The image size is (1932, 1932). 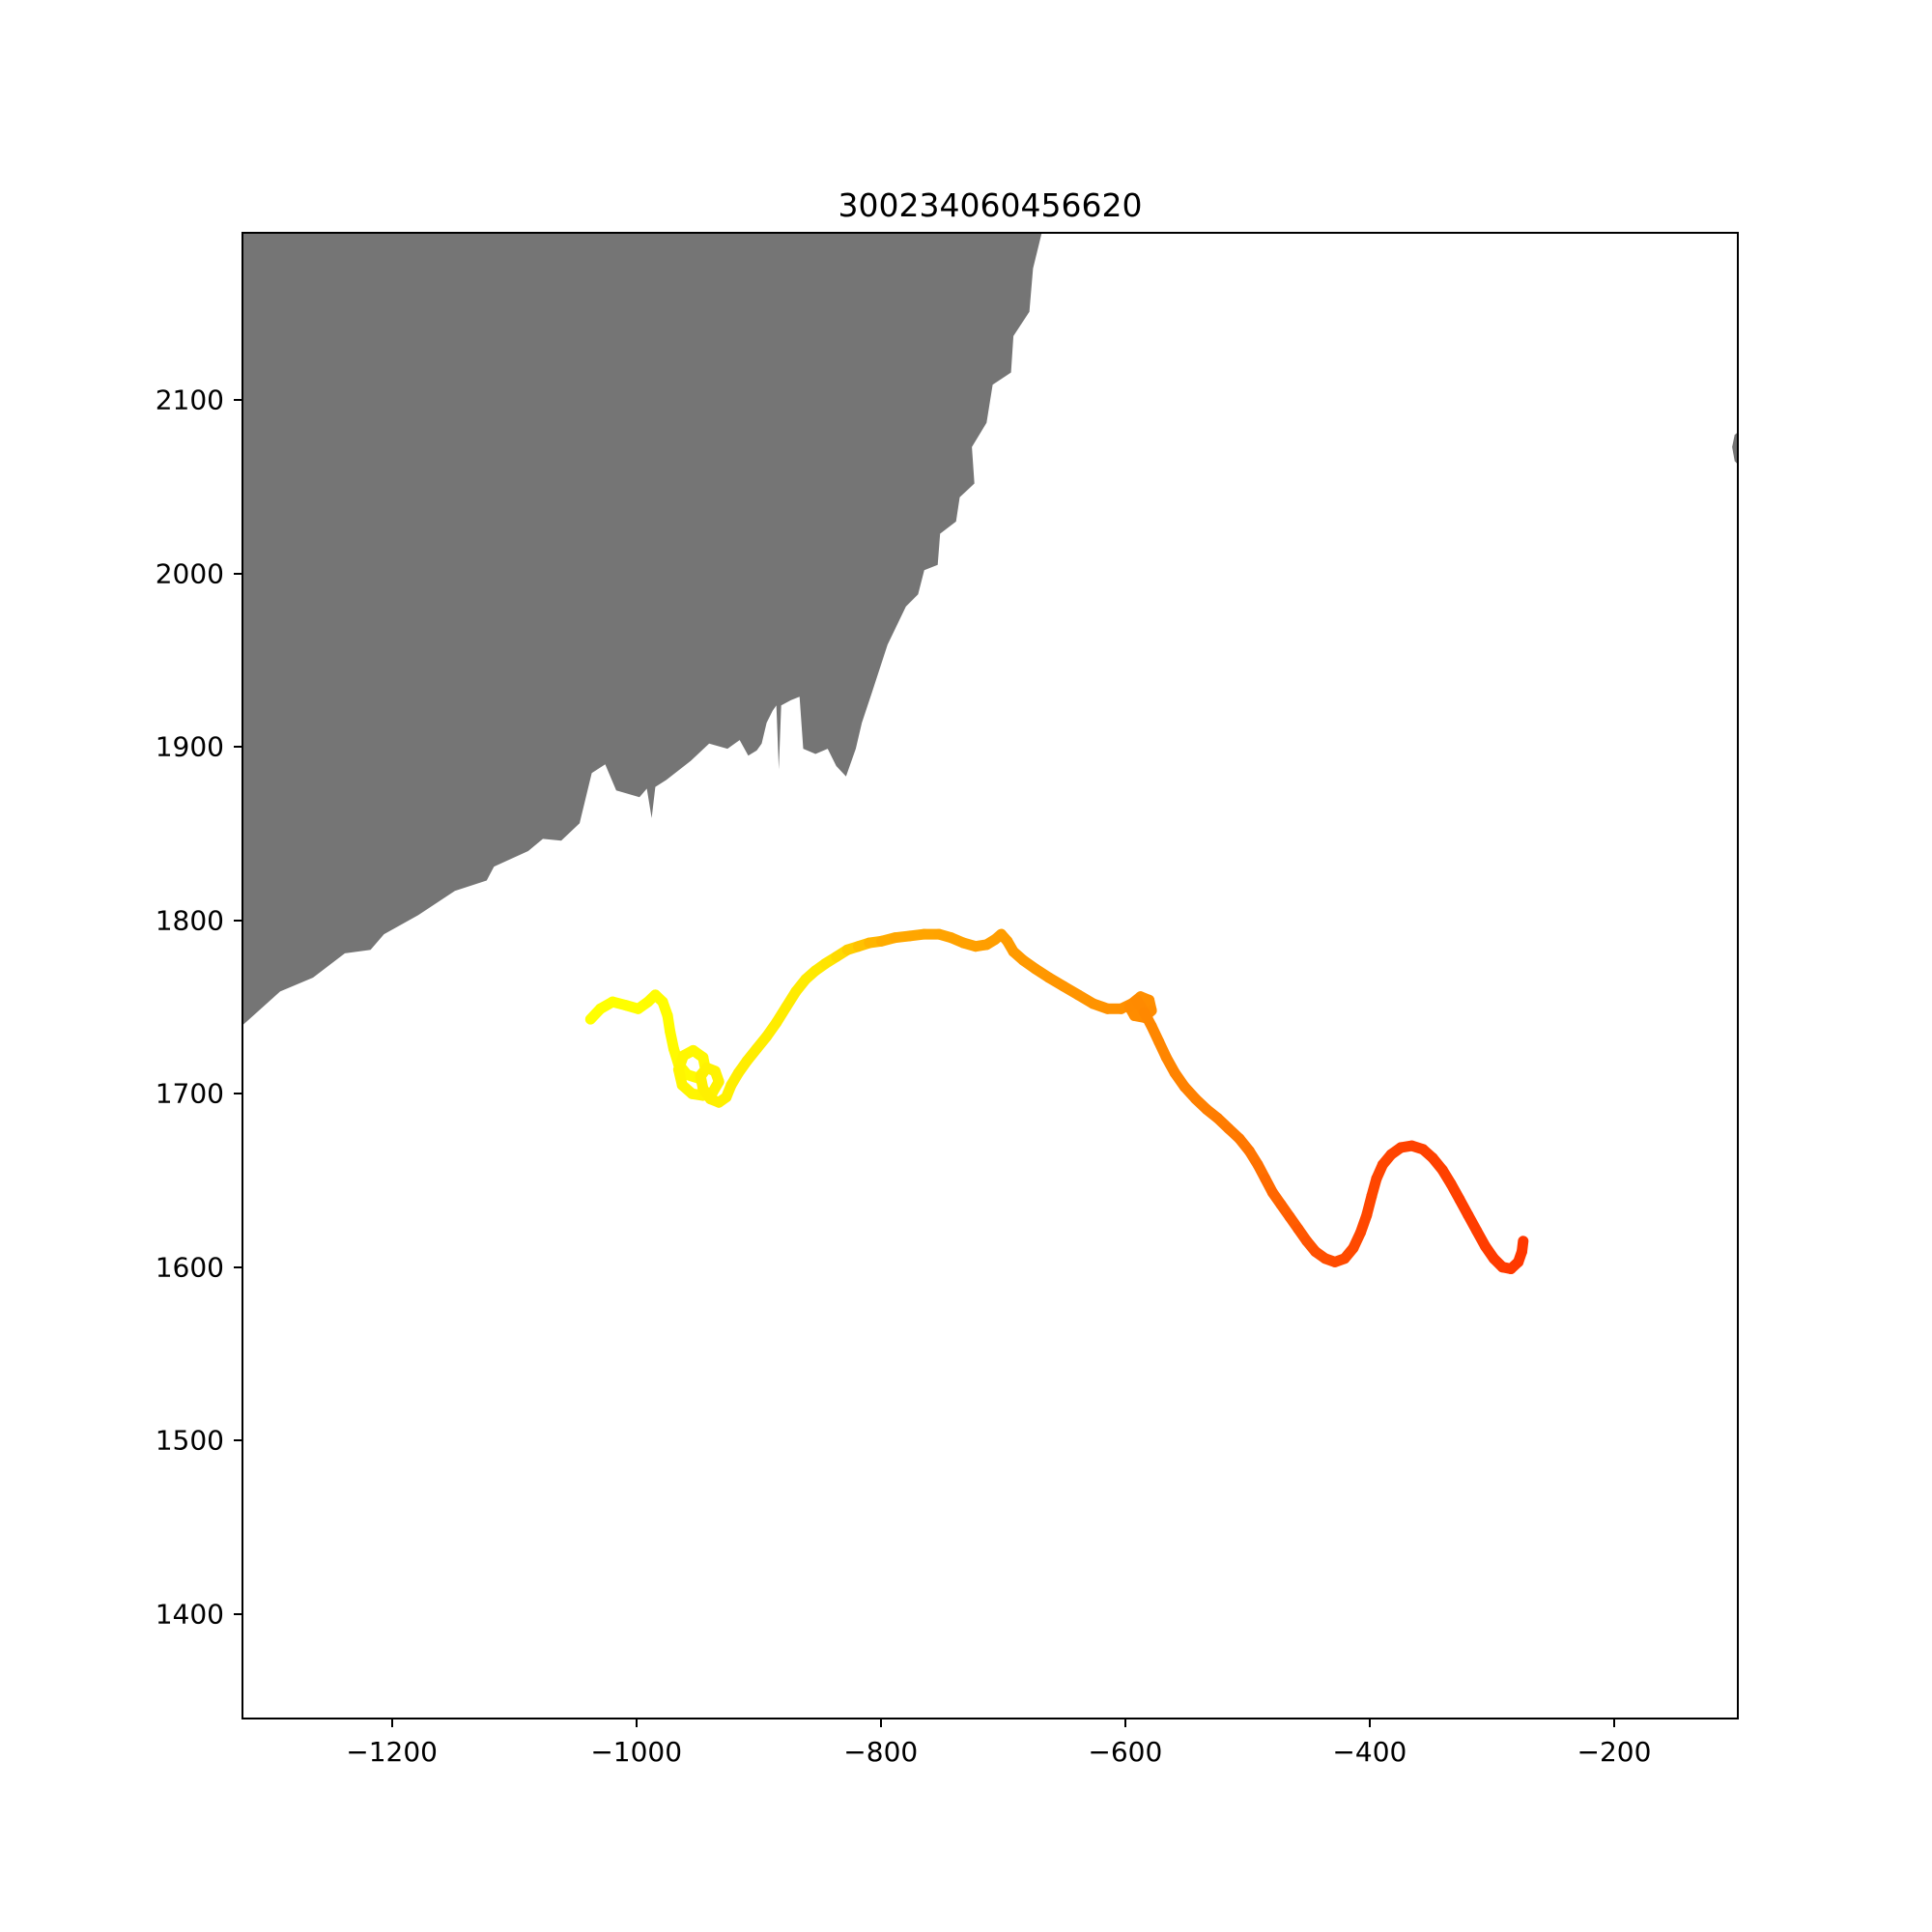 What do you see at coordinates (636, 1752) in the screenshot?
I see `x-tick-label: −1000` at bounding box center [636, 1752].